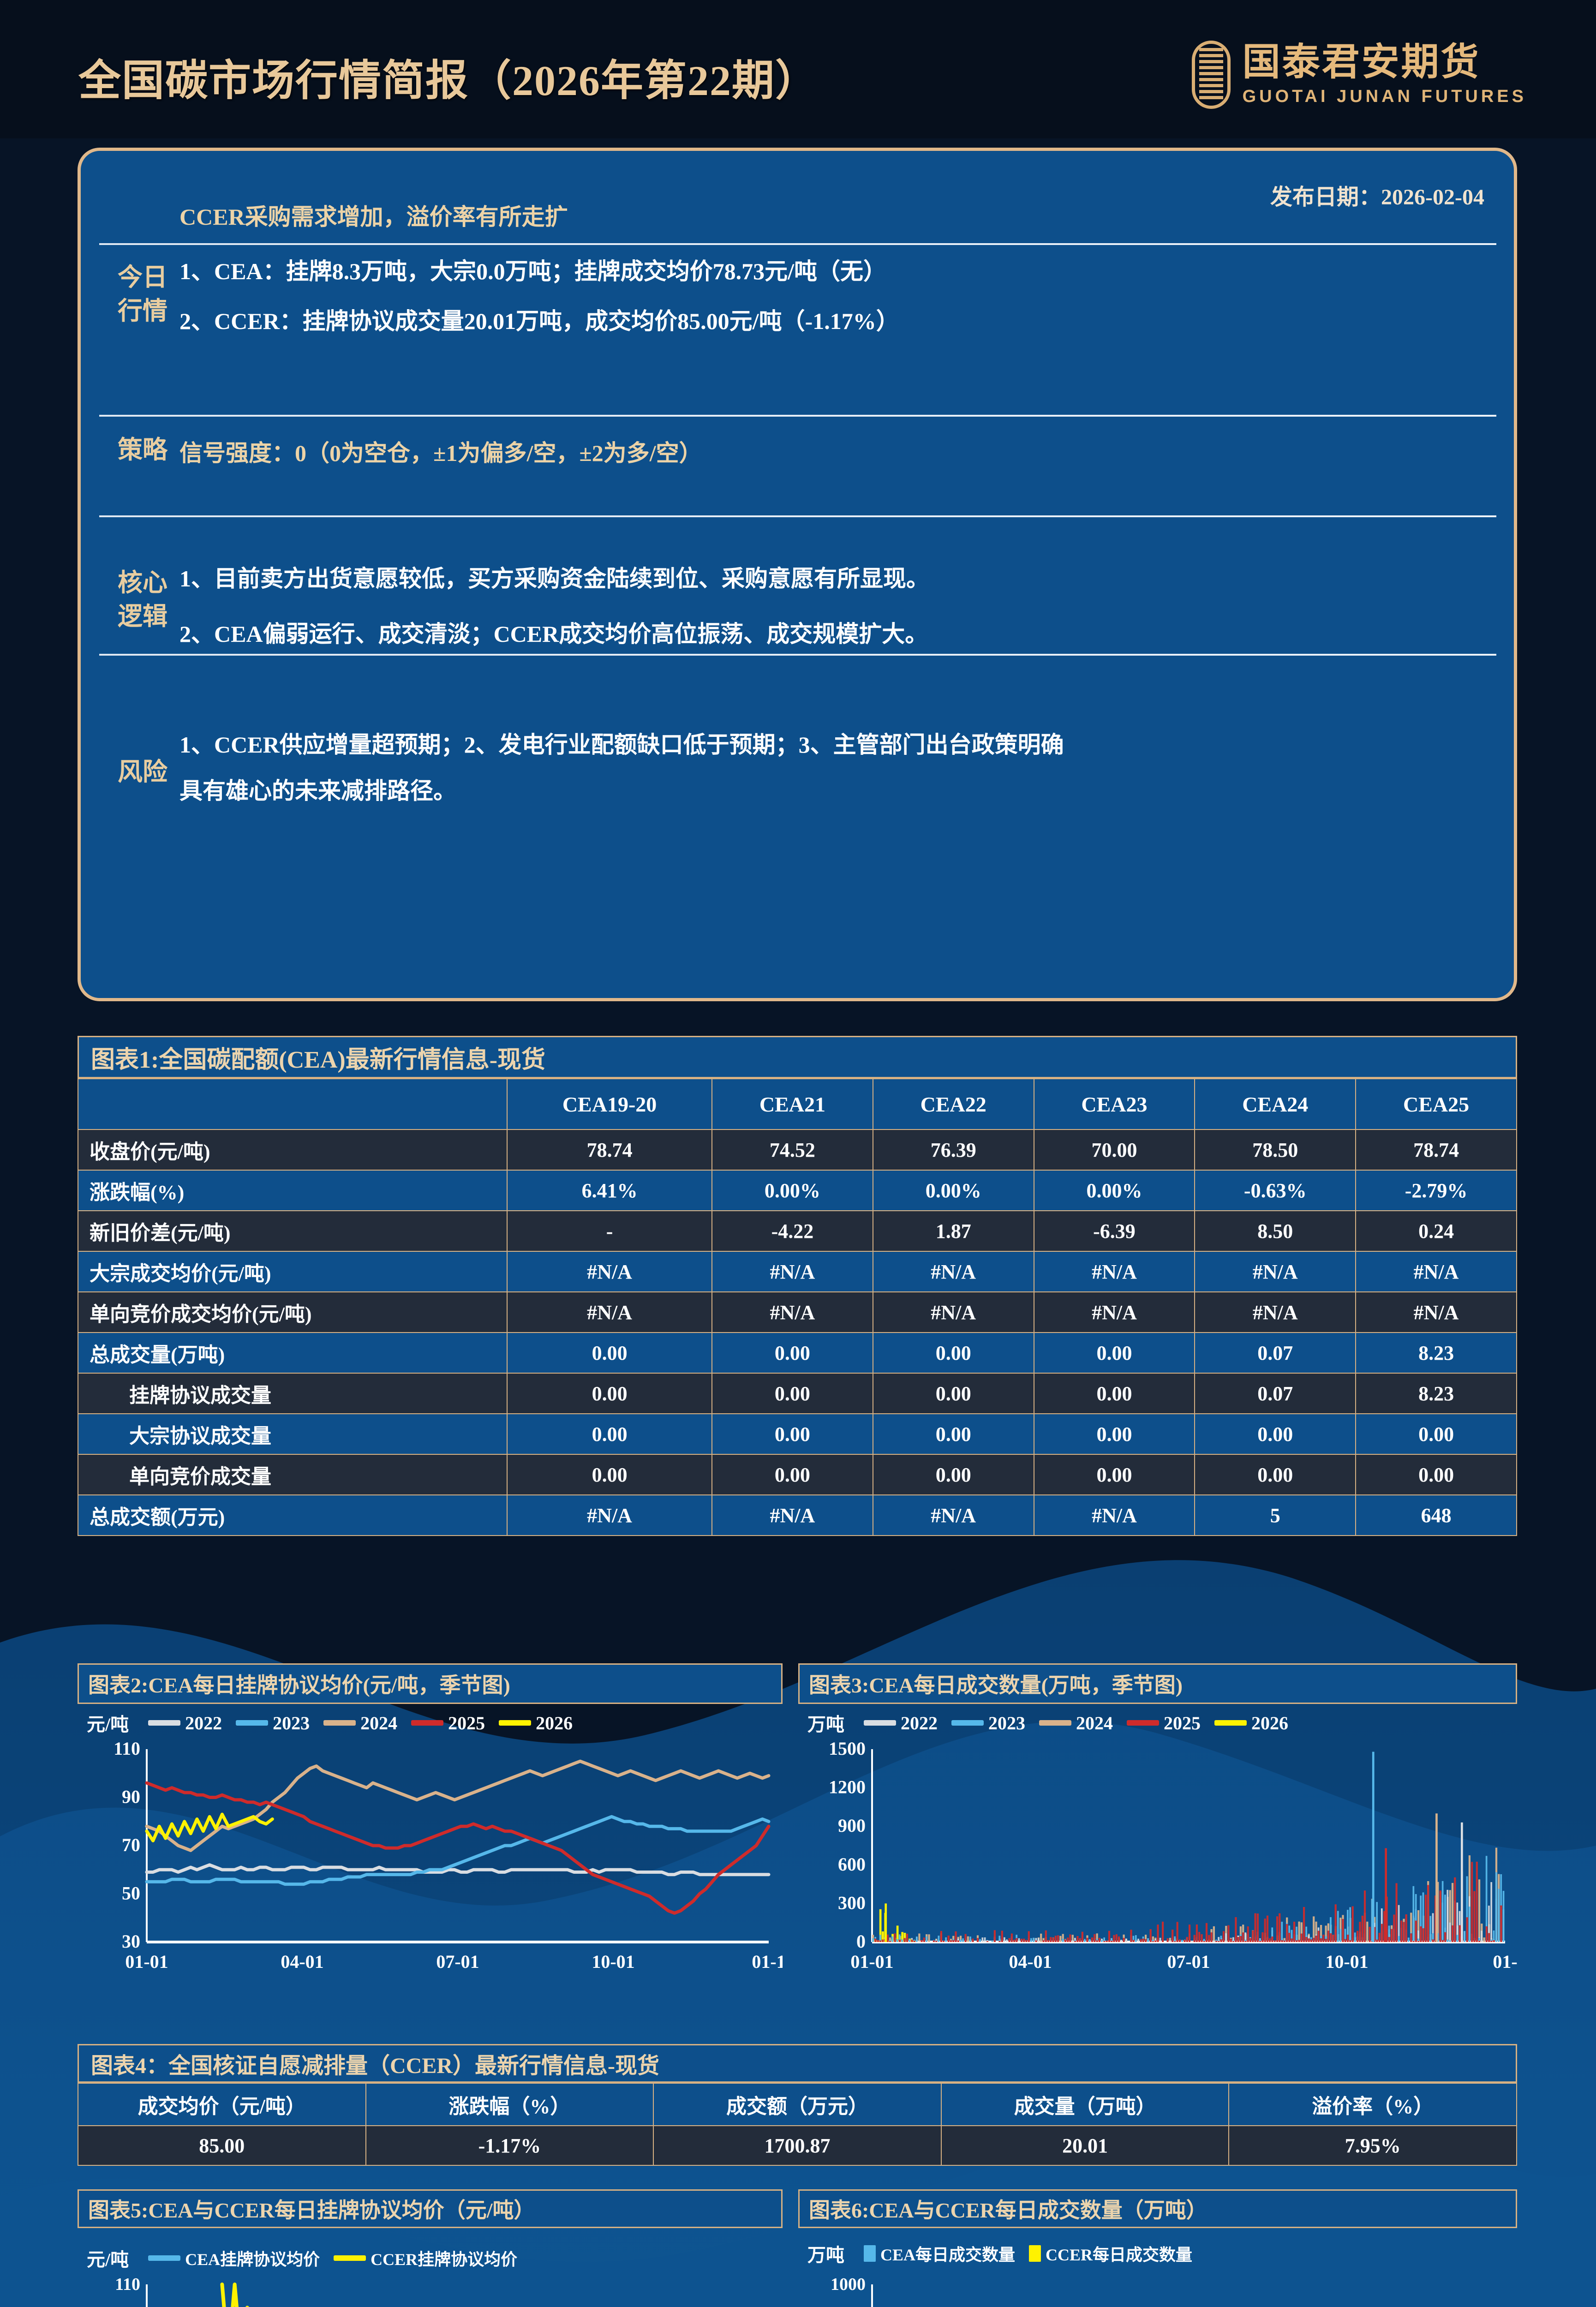 This screenshot has width=1596, height=2307. Describe the element at coordinates (610, 1190) in the screenshot. I see `table1-cell: 6.41%` at that location.